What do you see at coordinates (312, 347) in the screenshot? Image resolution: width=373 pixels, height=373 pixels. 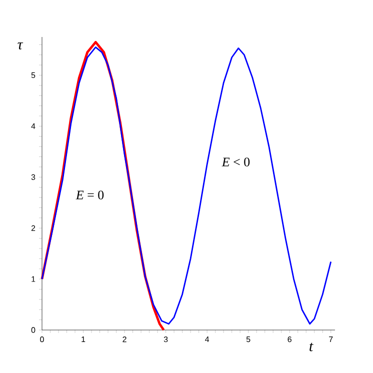 I see `x-axis-title: t` at bounding box center [312, 347].